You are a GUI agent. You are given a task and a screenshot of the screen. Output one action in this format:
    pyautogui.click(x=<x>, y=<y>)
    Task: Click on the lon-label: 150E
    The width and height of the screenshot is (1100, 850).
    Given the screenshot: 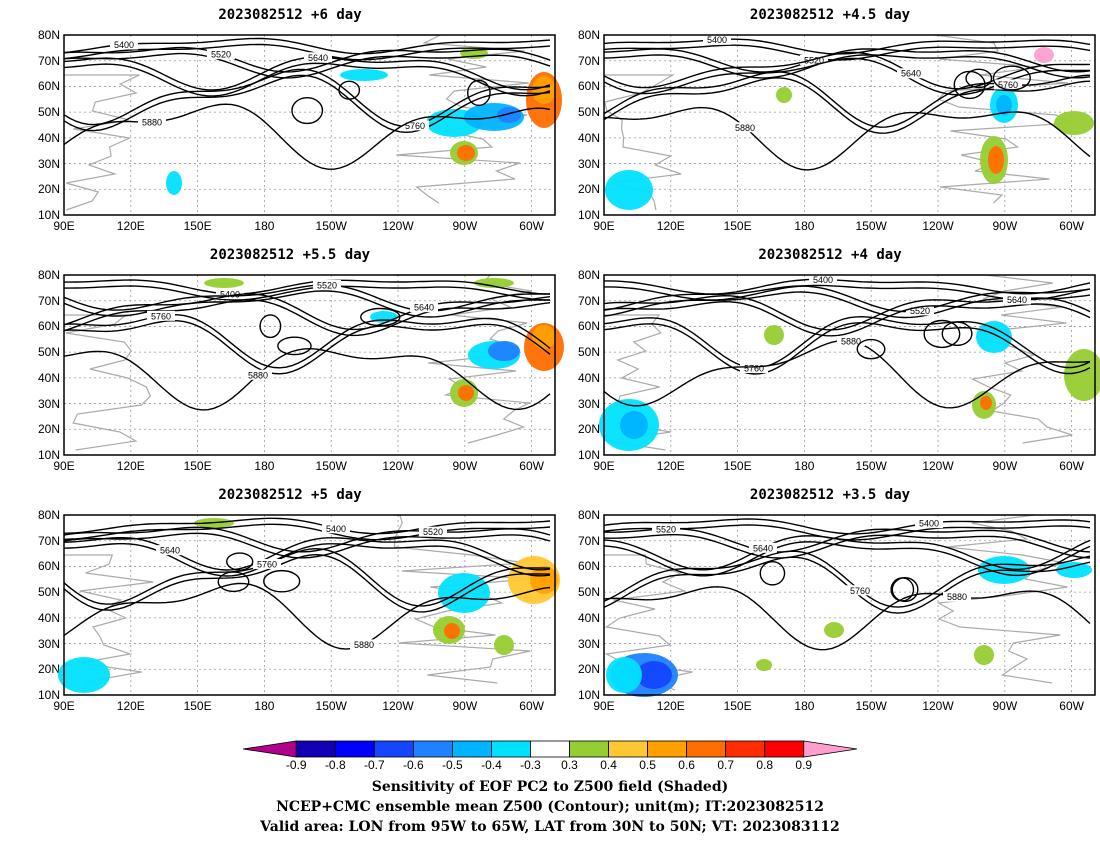 What is the action you would take?
    pyautogui.click(x=197, y=226)
    